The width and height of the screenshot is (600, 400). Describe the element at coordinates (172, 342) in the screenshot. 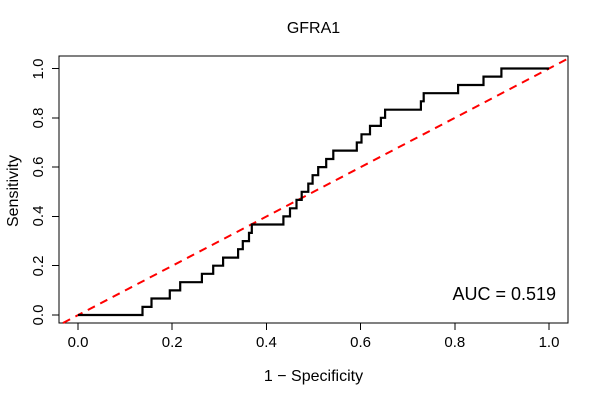

I see `x-tick-label: 0.2` at that location.